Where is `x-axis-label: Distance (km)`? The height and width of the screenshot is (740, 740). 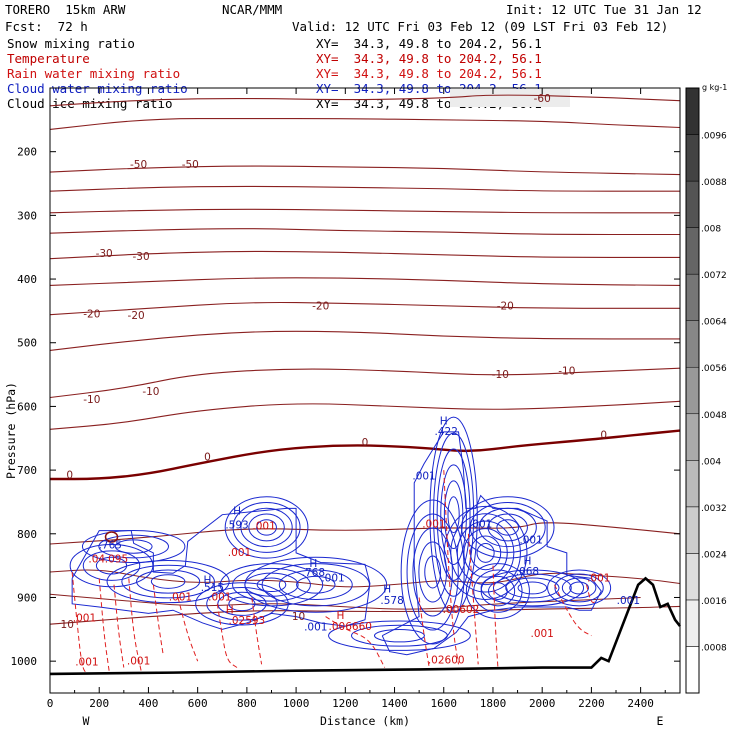 x-axis-label: Distance (km) is located at coordinates (365, 721).